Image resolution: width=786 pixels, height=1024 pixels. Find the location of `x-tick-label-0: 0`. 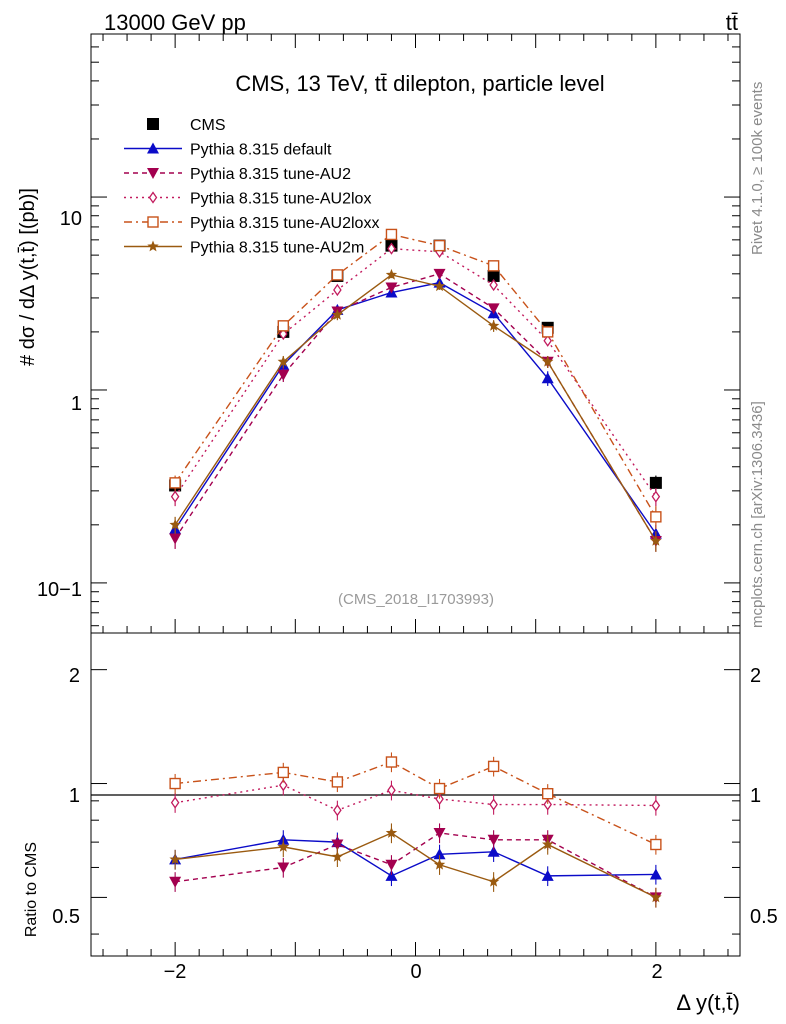

x-tick-label-0: 0 is located at coordinates (415, 972).